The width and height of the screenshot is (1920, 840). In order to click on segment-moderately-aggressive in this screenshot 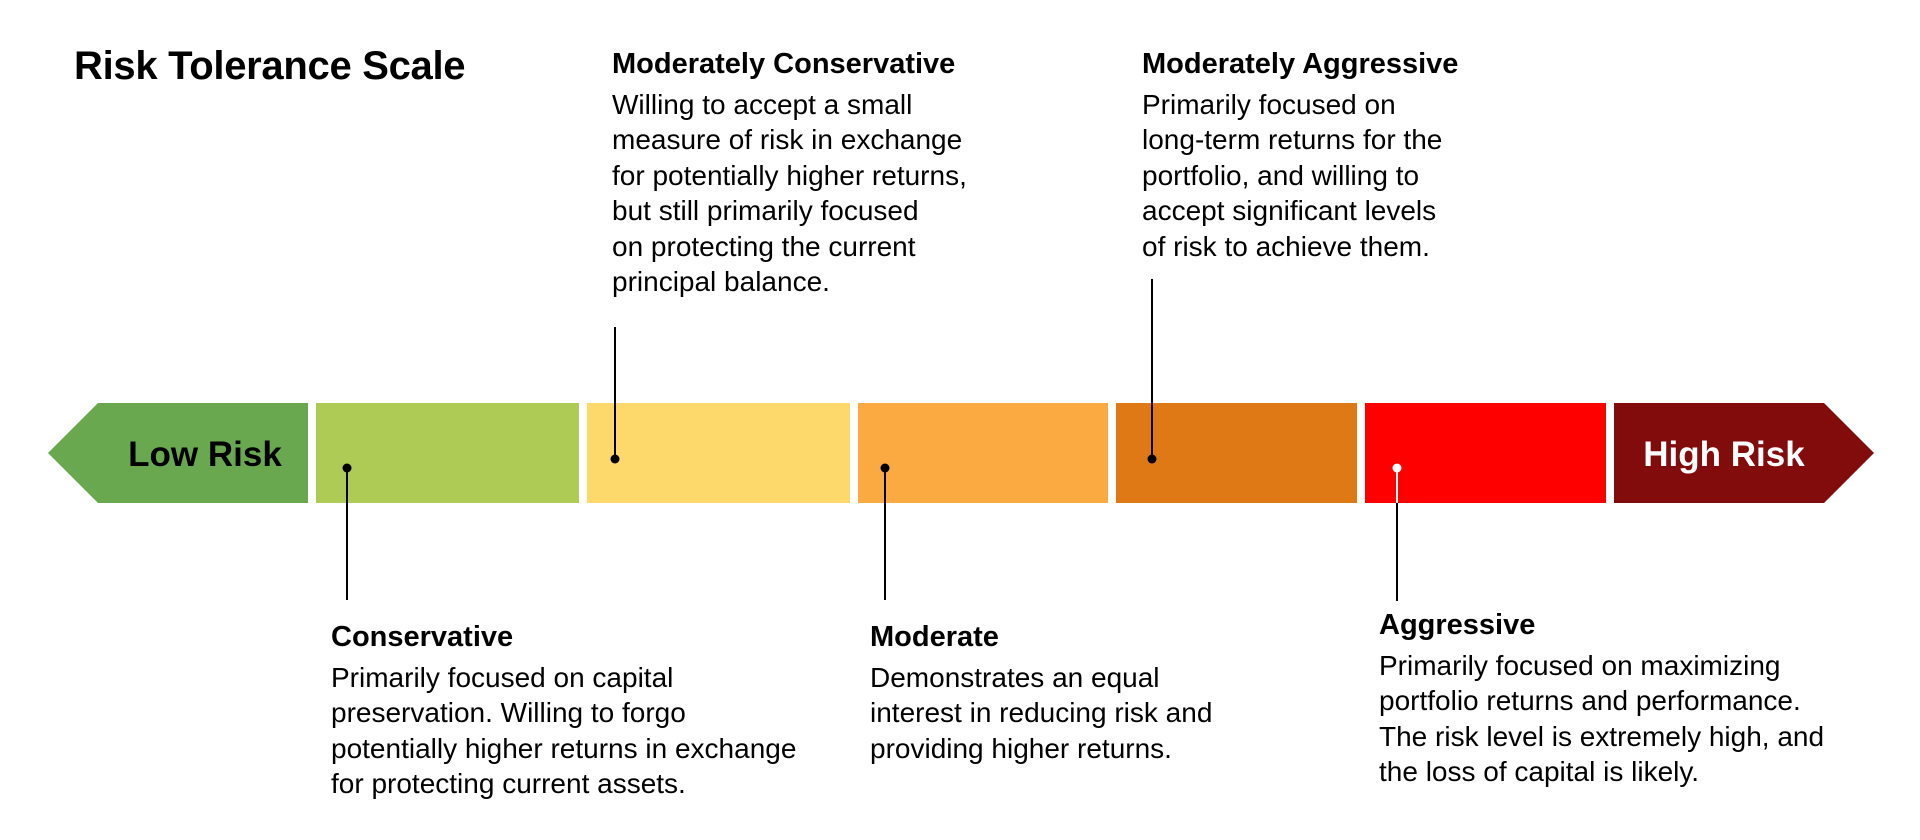, I will do `click(1236, 453)`.